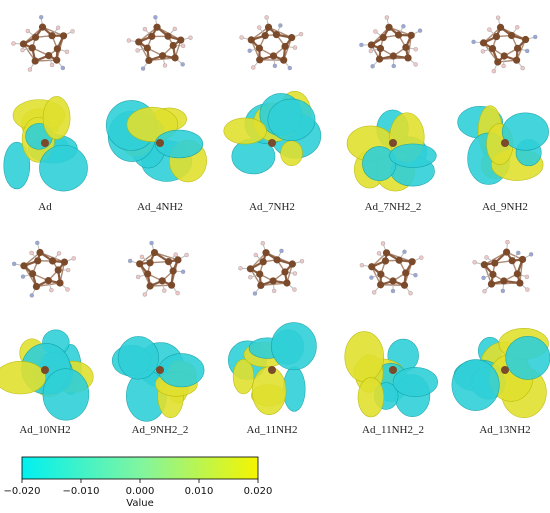  I want to click on tick-label: −0.020, so click(21, 491).